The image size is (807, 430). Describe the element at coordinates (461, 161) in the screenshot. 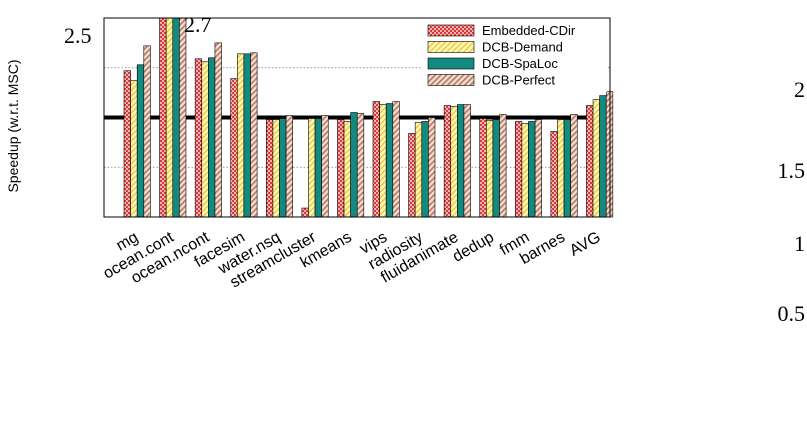

I see `bar-dcb-spaloc-fluidanimate` at that location.